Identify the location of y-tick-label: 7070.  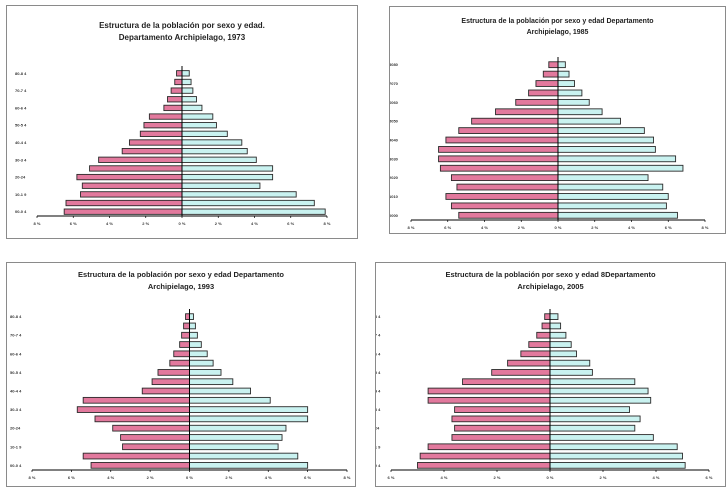
(394, 83).